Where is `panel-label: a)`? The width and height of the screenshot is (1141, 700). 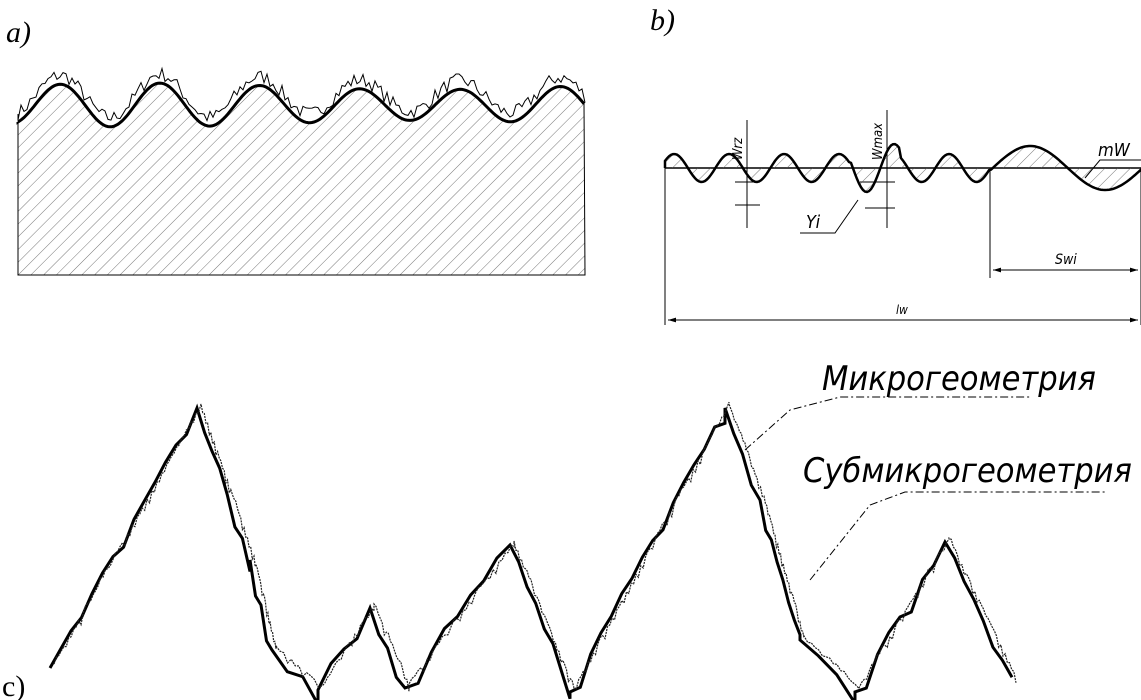 panel-label: a) is located at coordinates (18, 32).